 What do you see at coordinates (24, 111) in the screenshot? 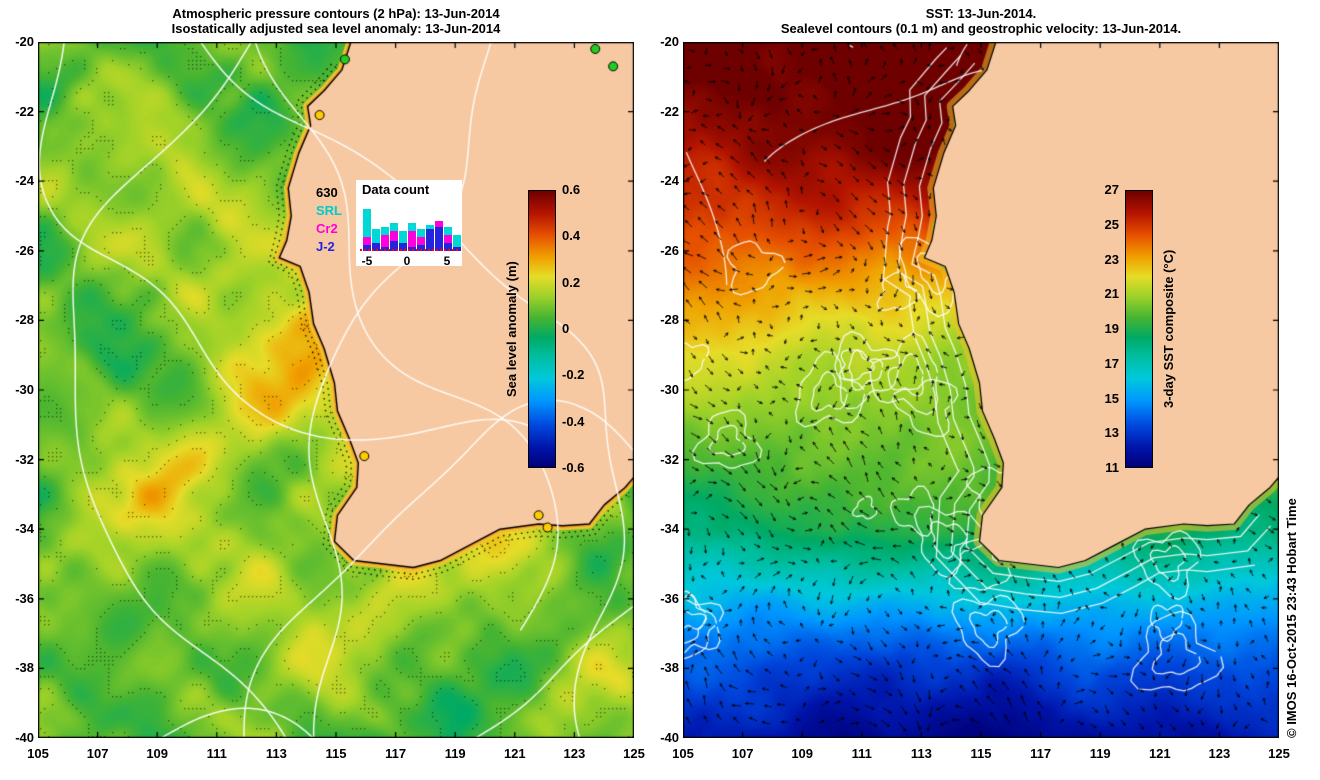
I see `sla-y-tick-label: -22` at bounding box center [24, 111].